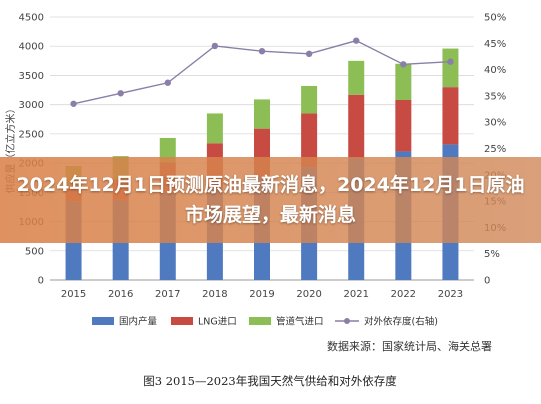 The width and height of the screenshot is (541, 404). Describe the element at coordinates (31, 105) in the screenshot. I see `y-tick-label: 3000` at that location.